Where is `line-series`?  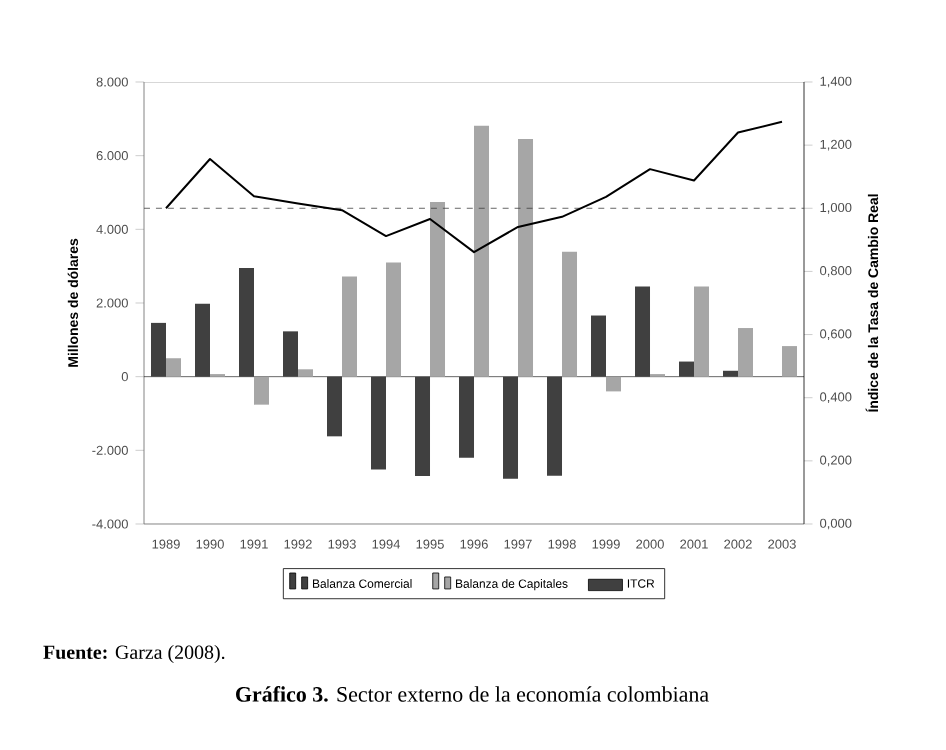
line-series is located at coordinates (474, 187).